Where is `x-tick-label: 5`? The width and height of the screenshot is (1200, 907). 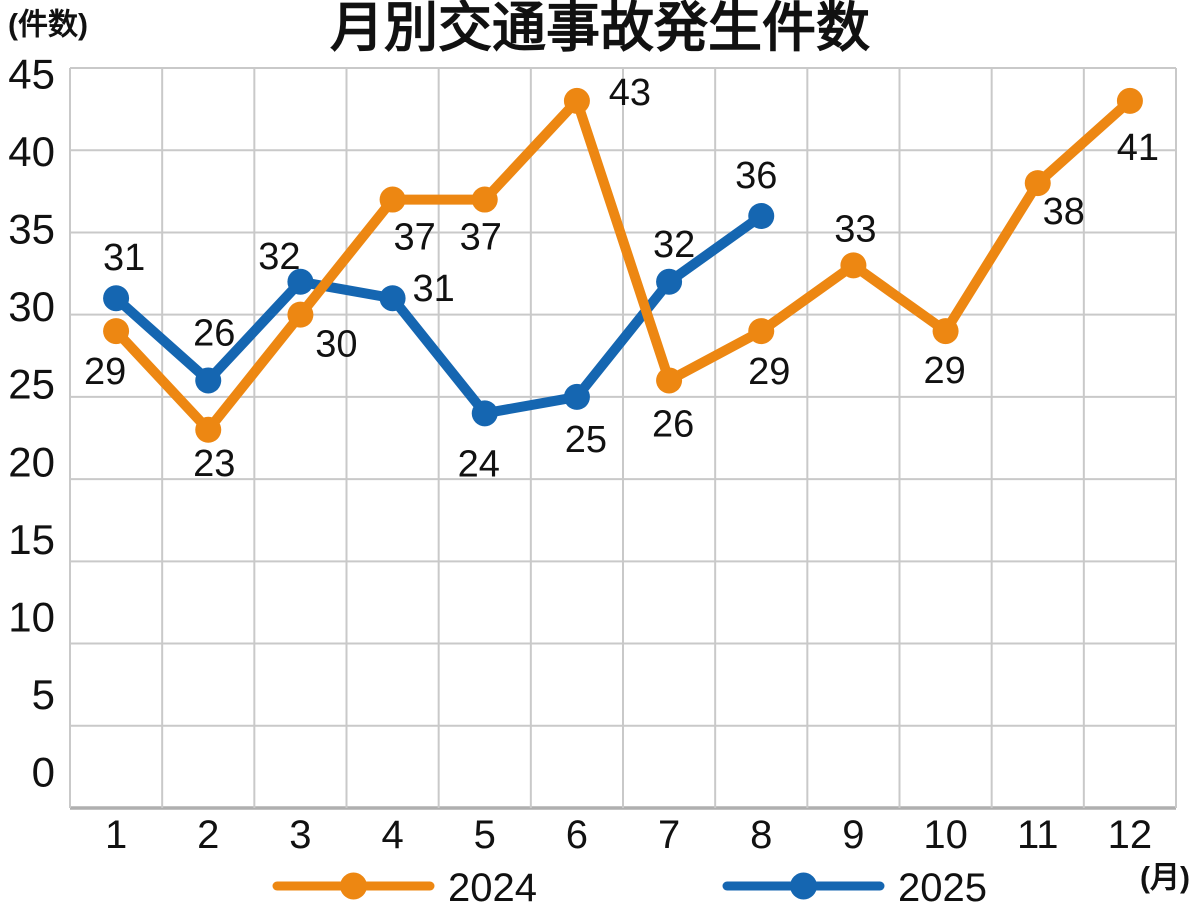
x-tick-label: 5 is located at coordinates (485, 835).